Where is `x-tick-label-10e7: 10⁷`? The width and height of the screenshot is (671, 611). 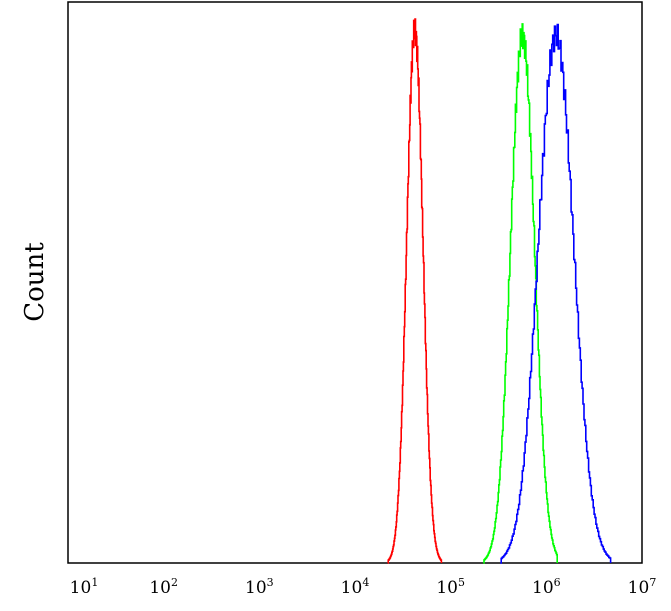
x-tick-label-10e7: 10⁷ is located at coordinates (642, 587).